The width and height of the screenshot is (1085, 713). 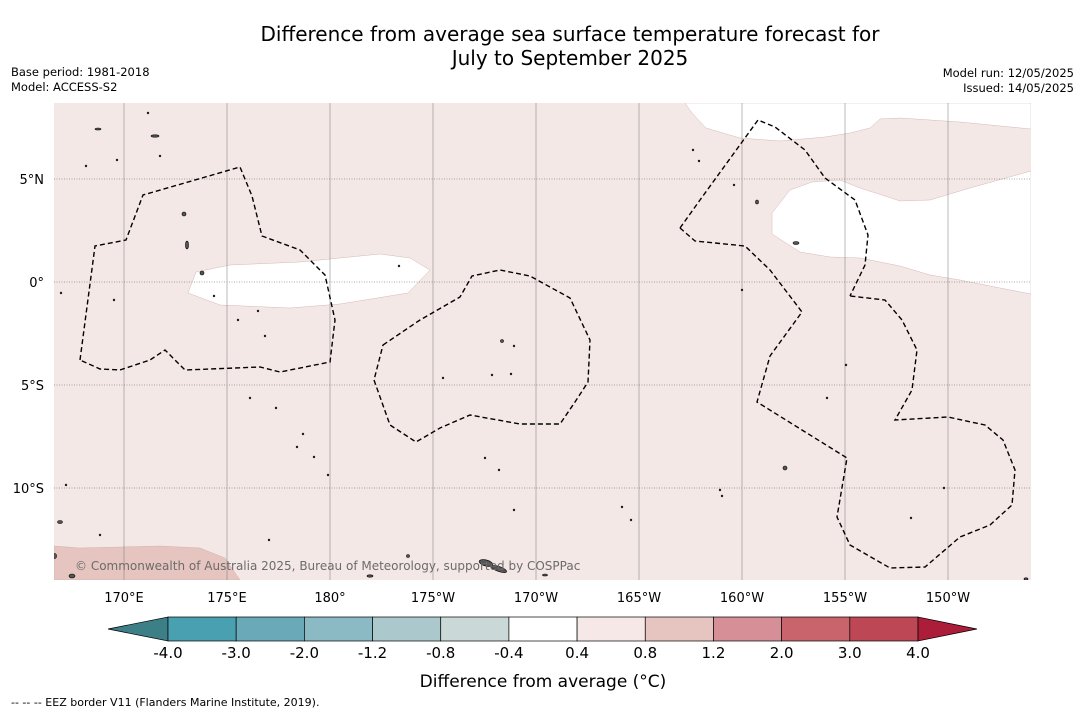 What do you see at coordinates (138, 629) in the screenshot?
I see `colorbar-extend-low` at bounding box center [138, 629].